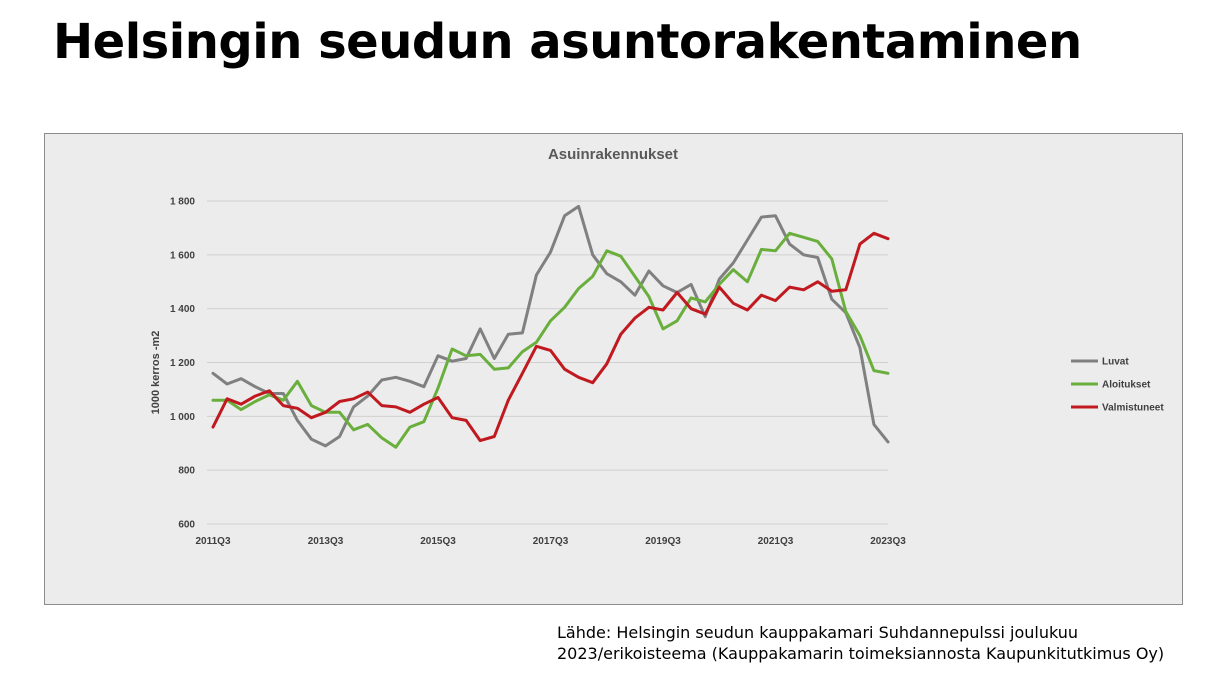  What do you see at coordinates (438, 541) in the screenshot?
I see `x-tick-label: 2015Q3` at bounding box center [438, 541].